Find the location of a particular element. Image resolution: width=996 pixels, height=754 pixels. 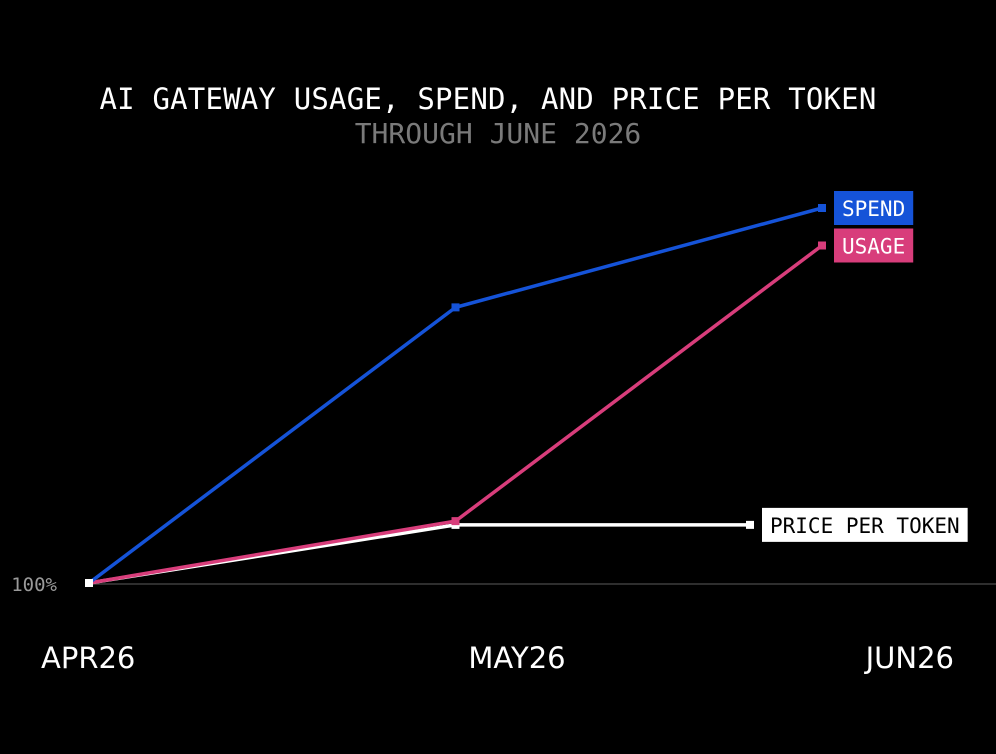

series-labels: PRICE PER TOKEN USAGE SPEND is located at coordinates (865, 366).